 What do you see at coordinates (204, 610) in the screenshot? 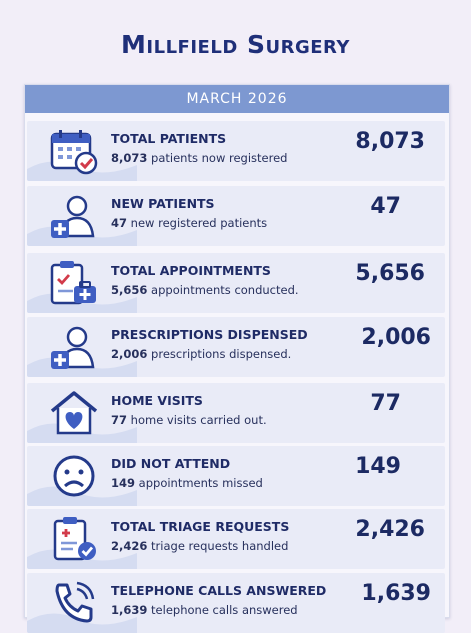
I see `stat-description: 1,639 telephone calls answered` at bounding box center [204, 610].